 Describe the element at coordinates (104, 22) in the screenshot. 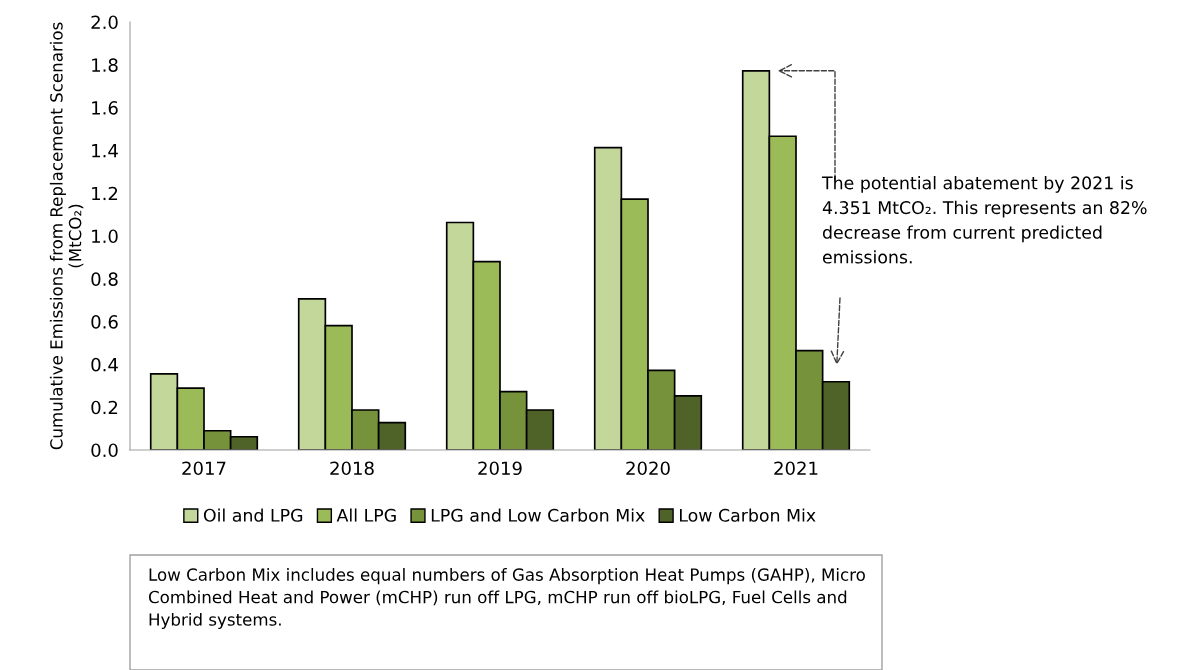

I see `y-tick-label: 2.0` at that location.